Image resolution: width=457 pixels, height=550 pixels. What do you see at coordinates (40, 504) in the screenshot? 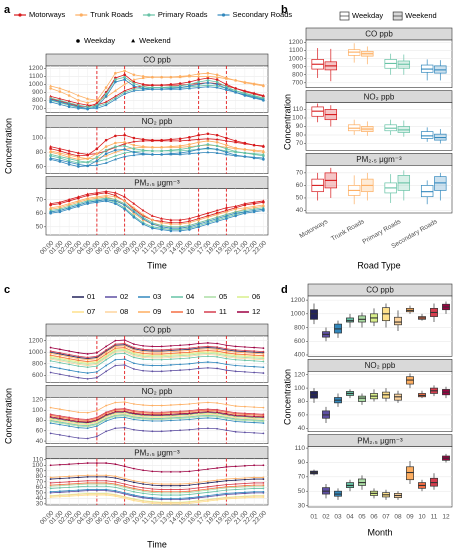
I see `y-tick-label: 30` at bounding box center [40, 504].